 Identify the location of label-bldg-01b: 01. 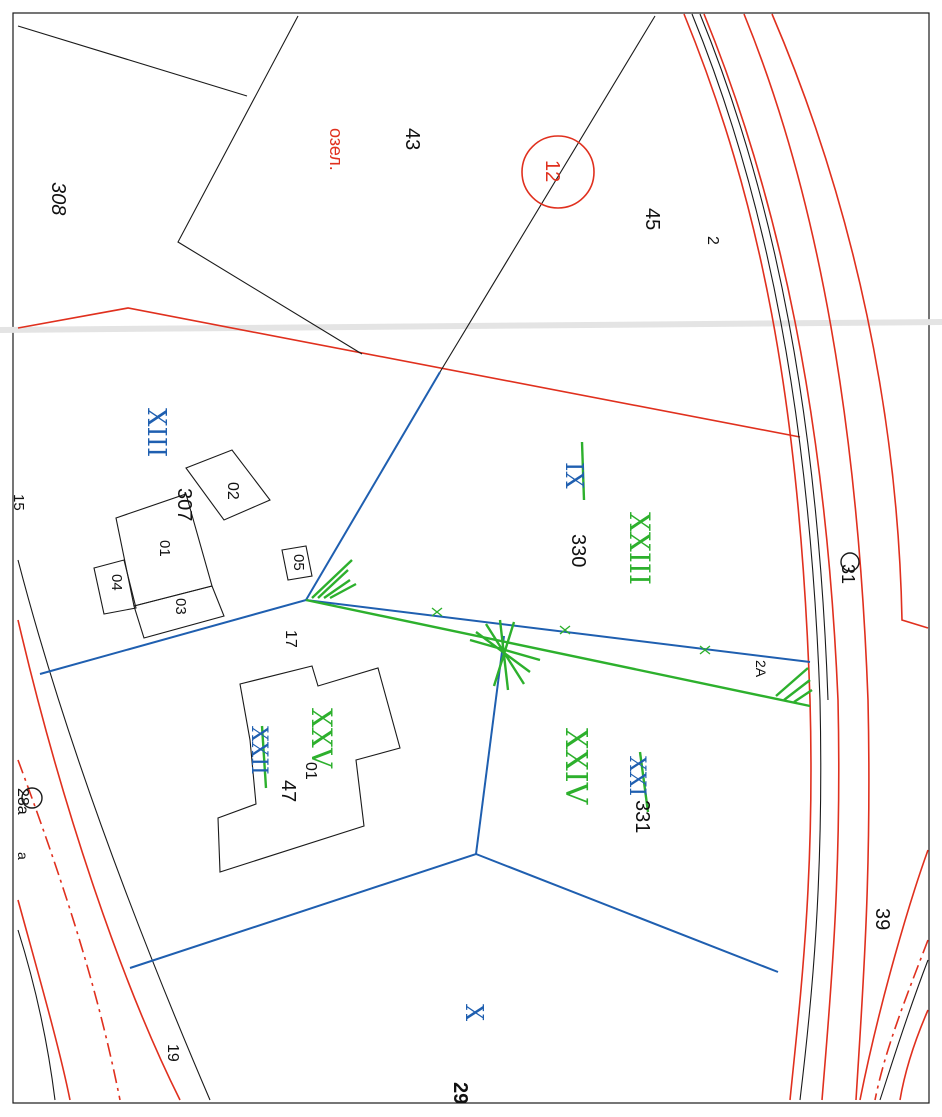
(310, 771).